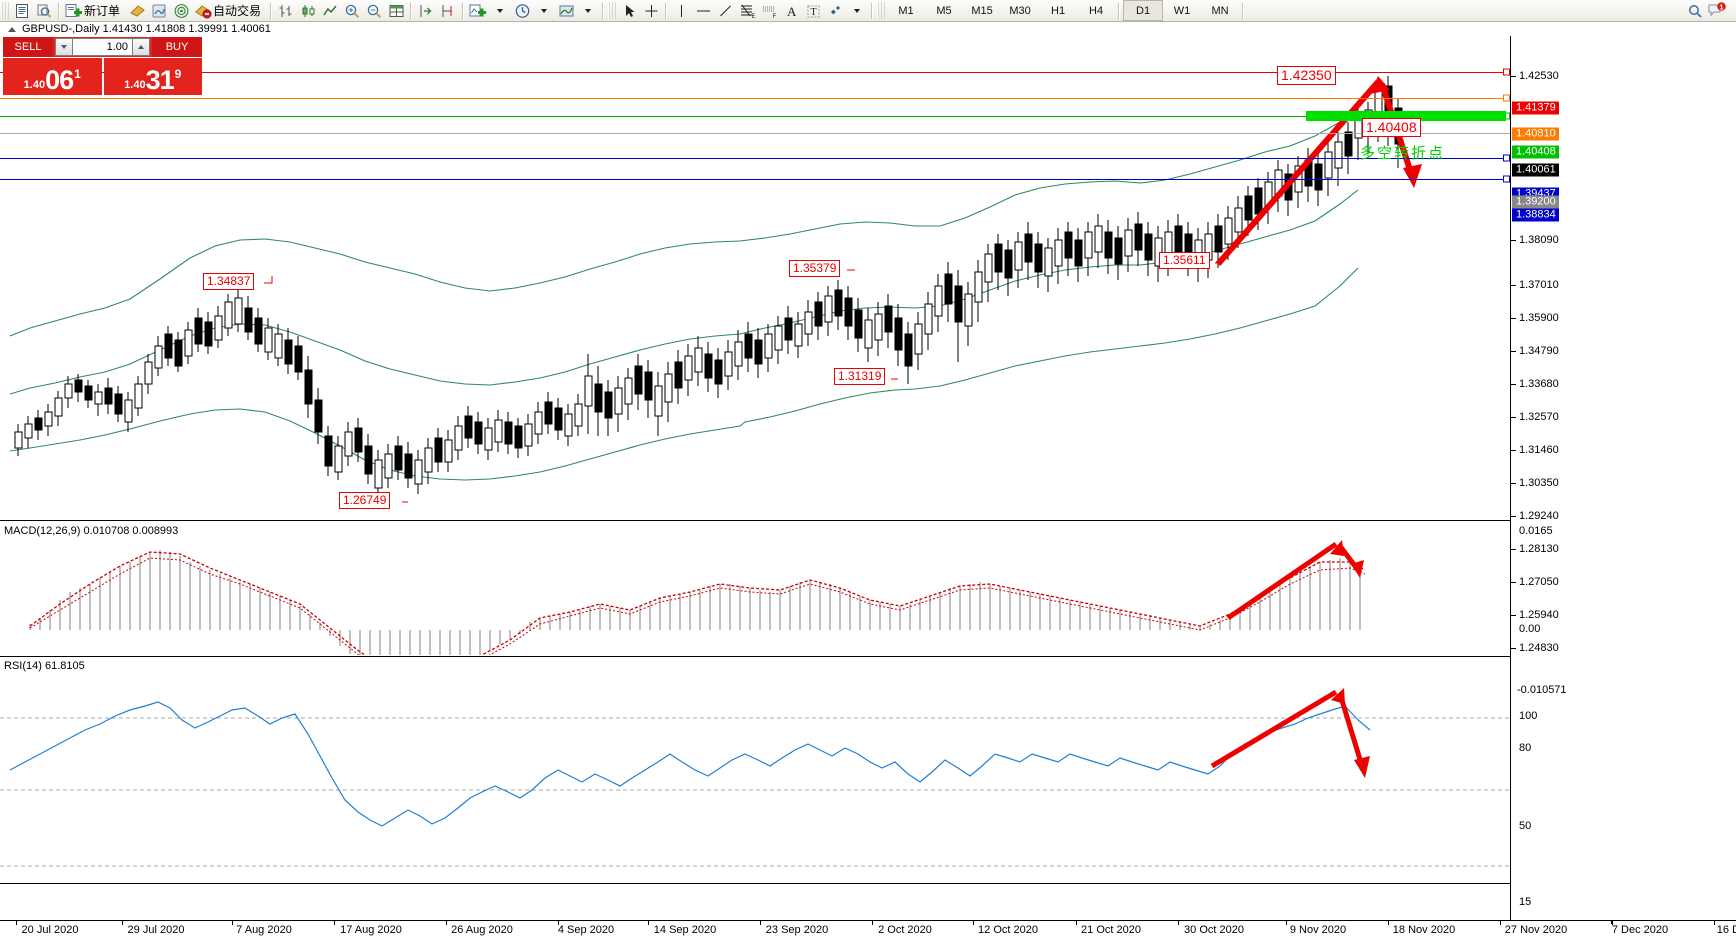  Describe the element at coordinates (1182, 10) in the screenshot. I see `tab-timeframe-w1: W1` at that location.